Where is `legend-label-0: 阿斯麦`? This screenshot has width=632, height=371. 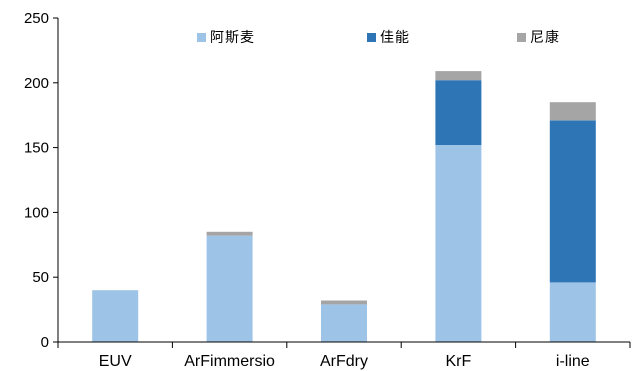 legend-label-0: 阿斯麦 is located at coordinates (232, 37).